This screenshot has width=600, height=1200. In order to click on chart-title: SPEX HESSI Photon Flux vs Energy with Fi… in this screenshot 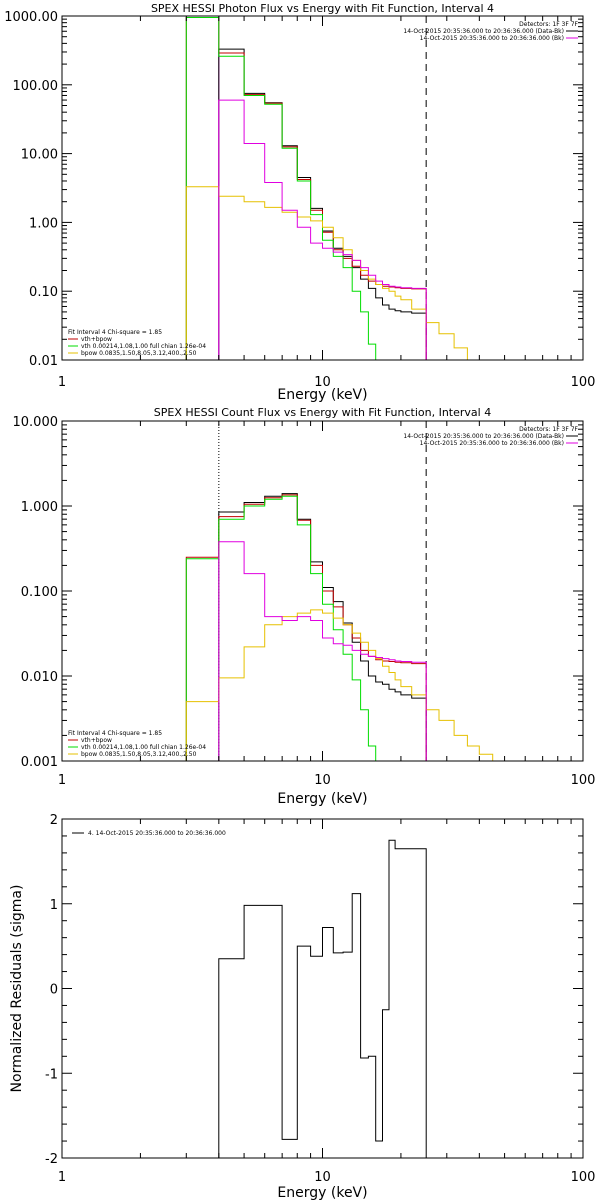, I will do `click(322, 8)`.